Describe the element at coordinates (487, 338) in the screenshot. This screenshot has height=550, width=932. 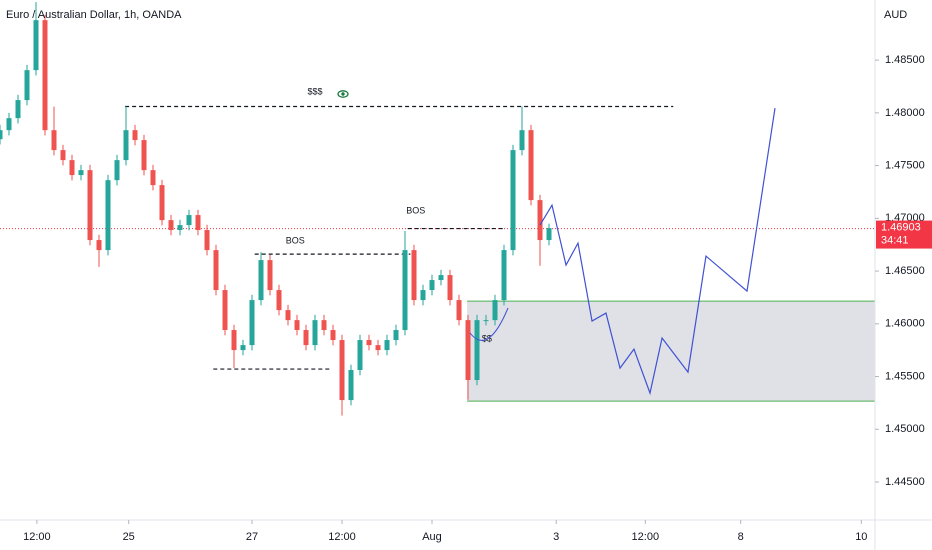
I see `annotation-label: $$` at that location.